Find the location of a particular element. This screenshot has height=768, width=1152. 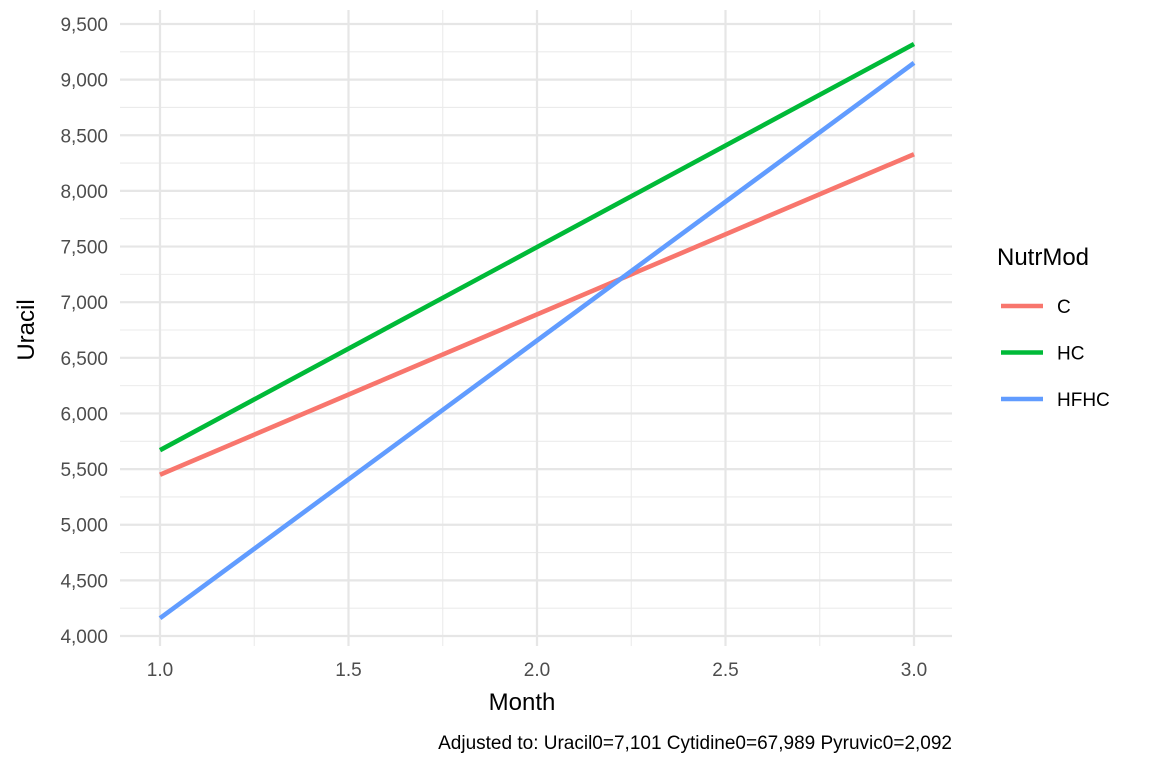

y-tick-label: 5,500 is located at coordinates (84, 470).